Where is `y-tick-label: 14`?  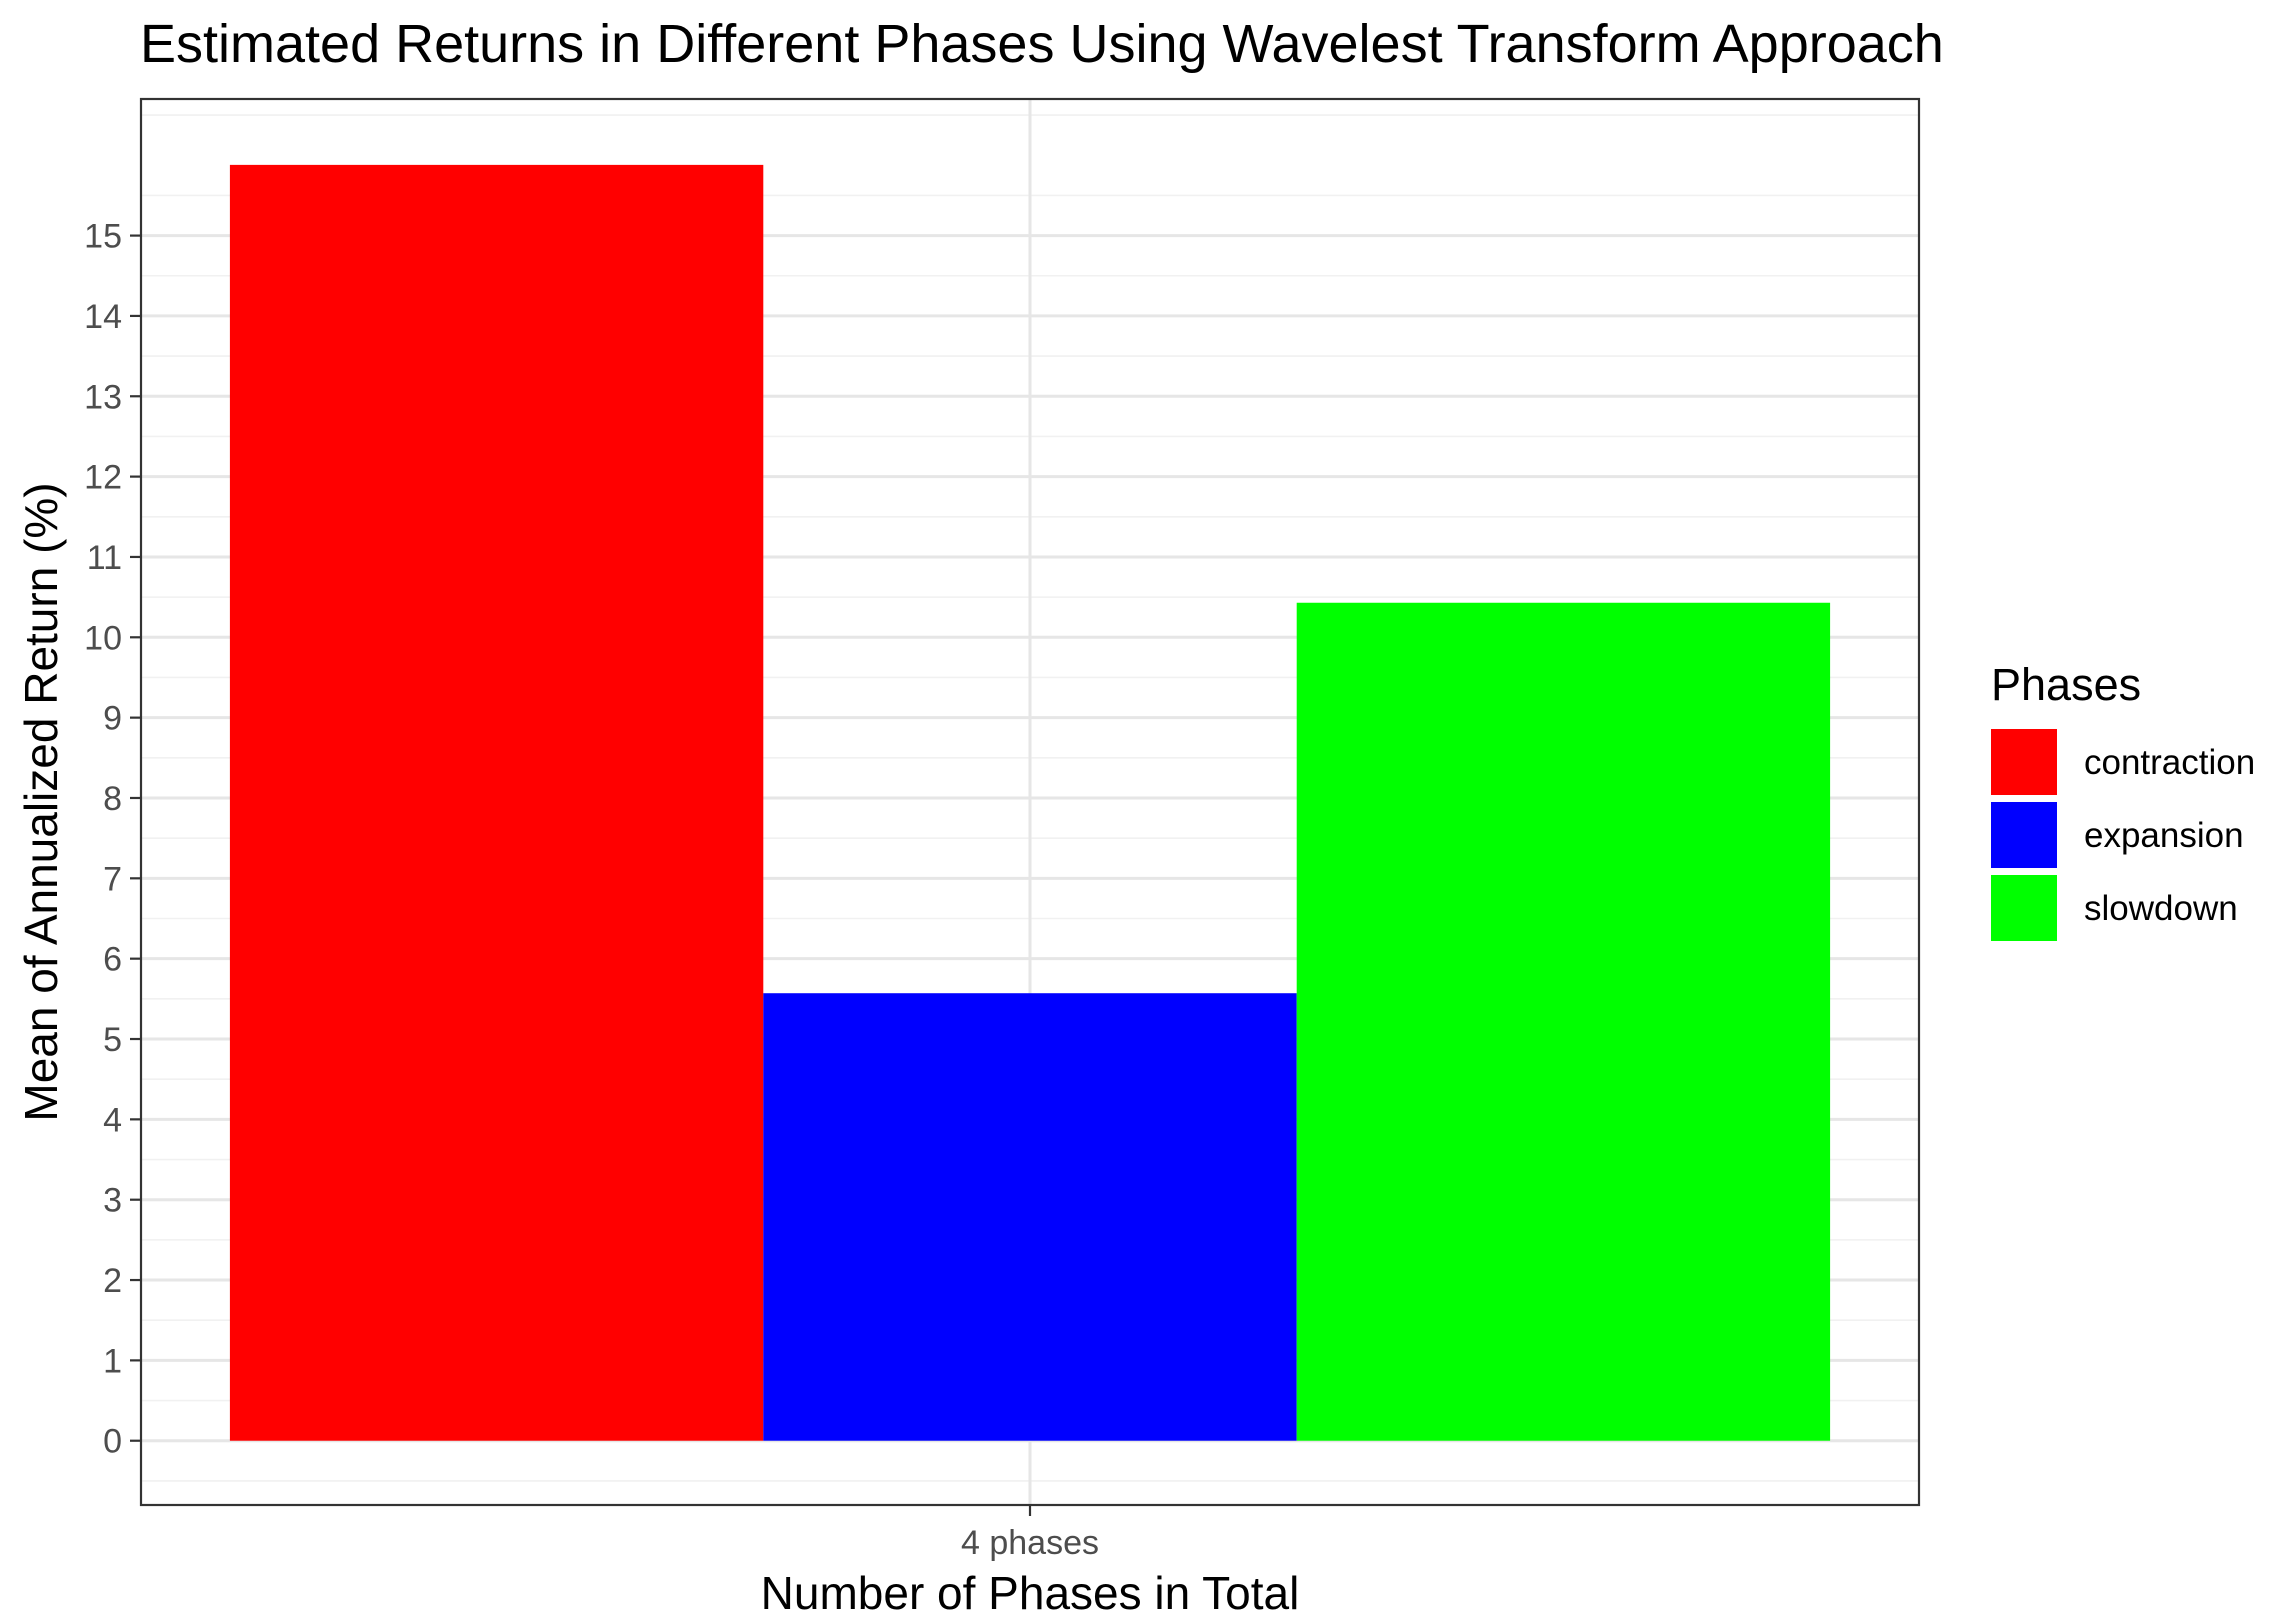 y-tick-label: 14 is located at coordinates (103, 317).